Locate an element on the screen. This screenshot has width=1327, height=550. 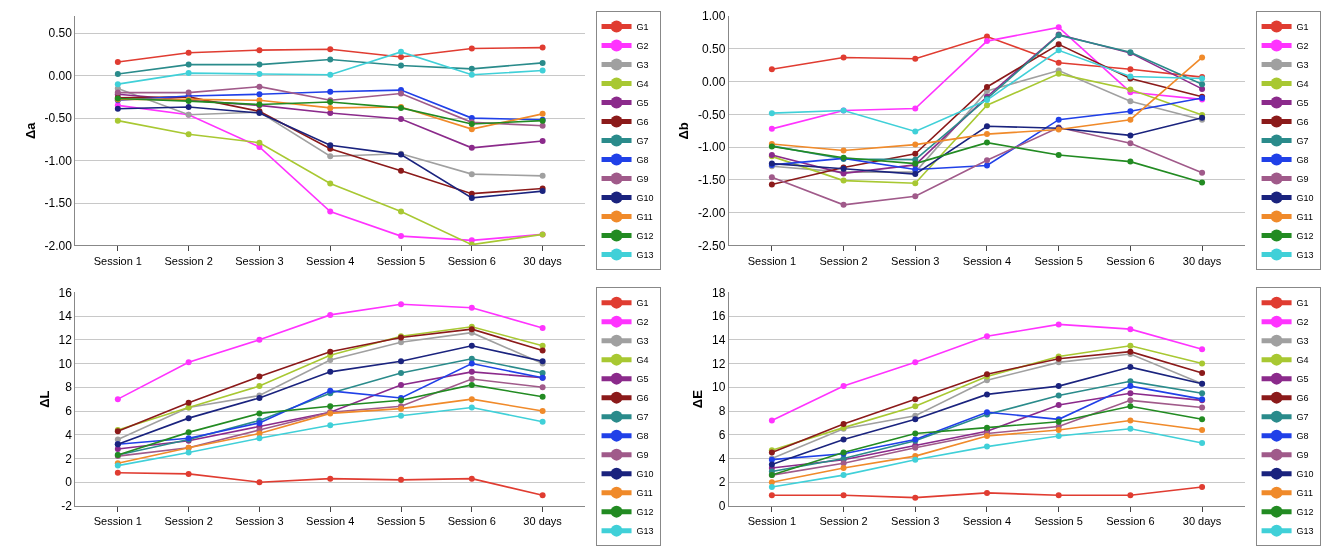
y-tick-label: 1.00 is located at coordinates (714, 16).